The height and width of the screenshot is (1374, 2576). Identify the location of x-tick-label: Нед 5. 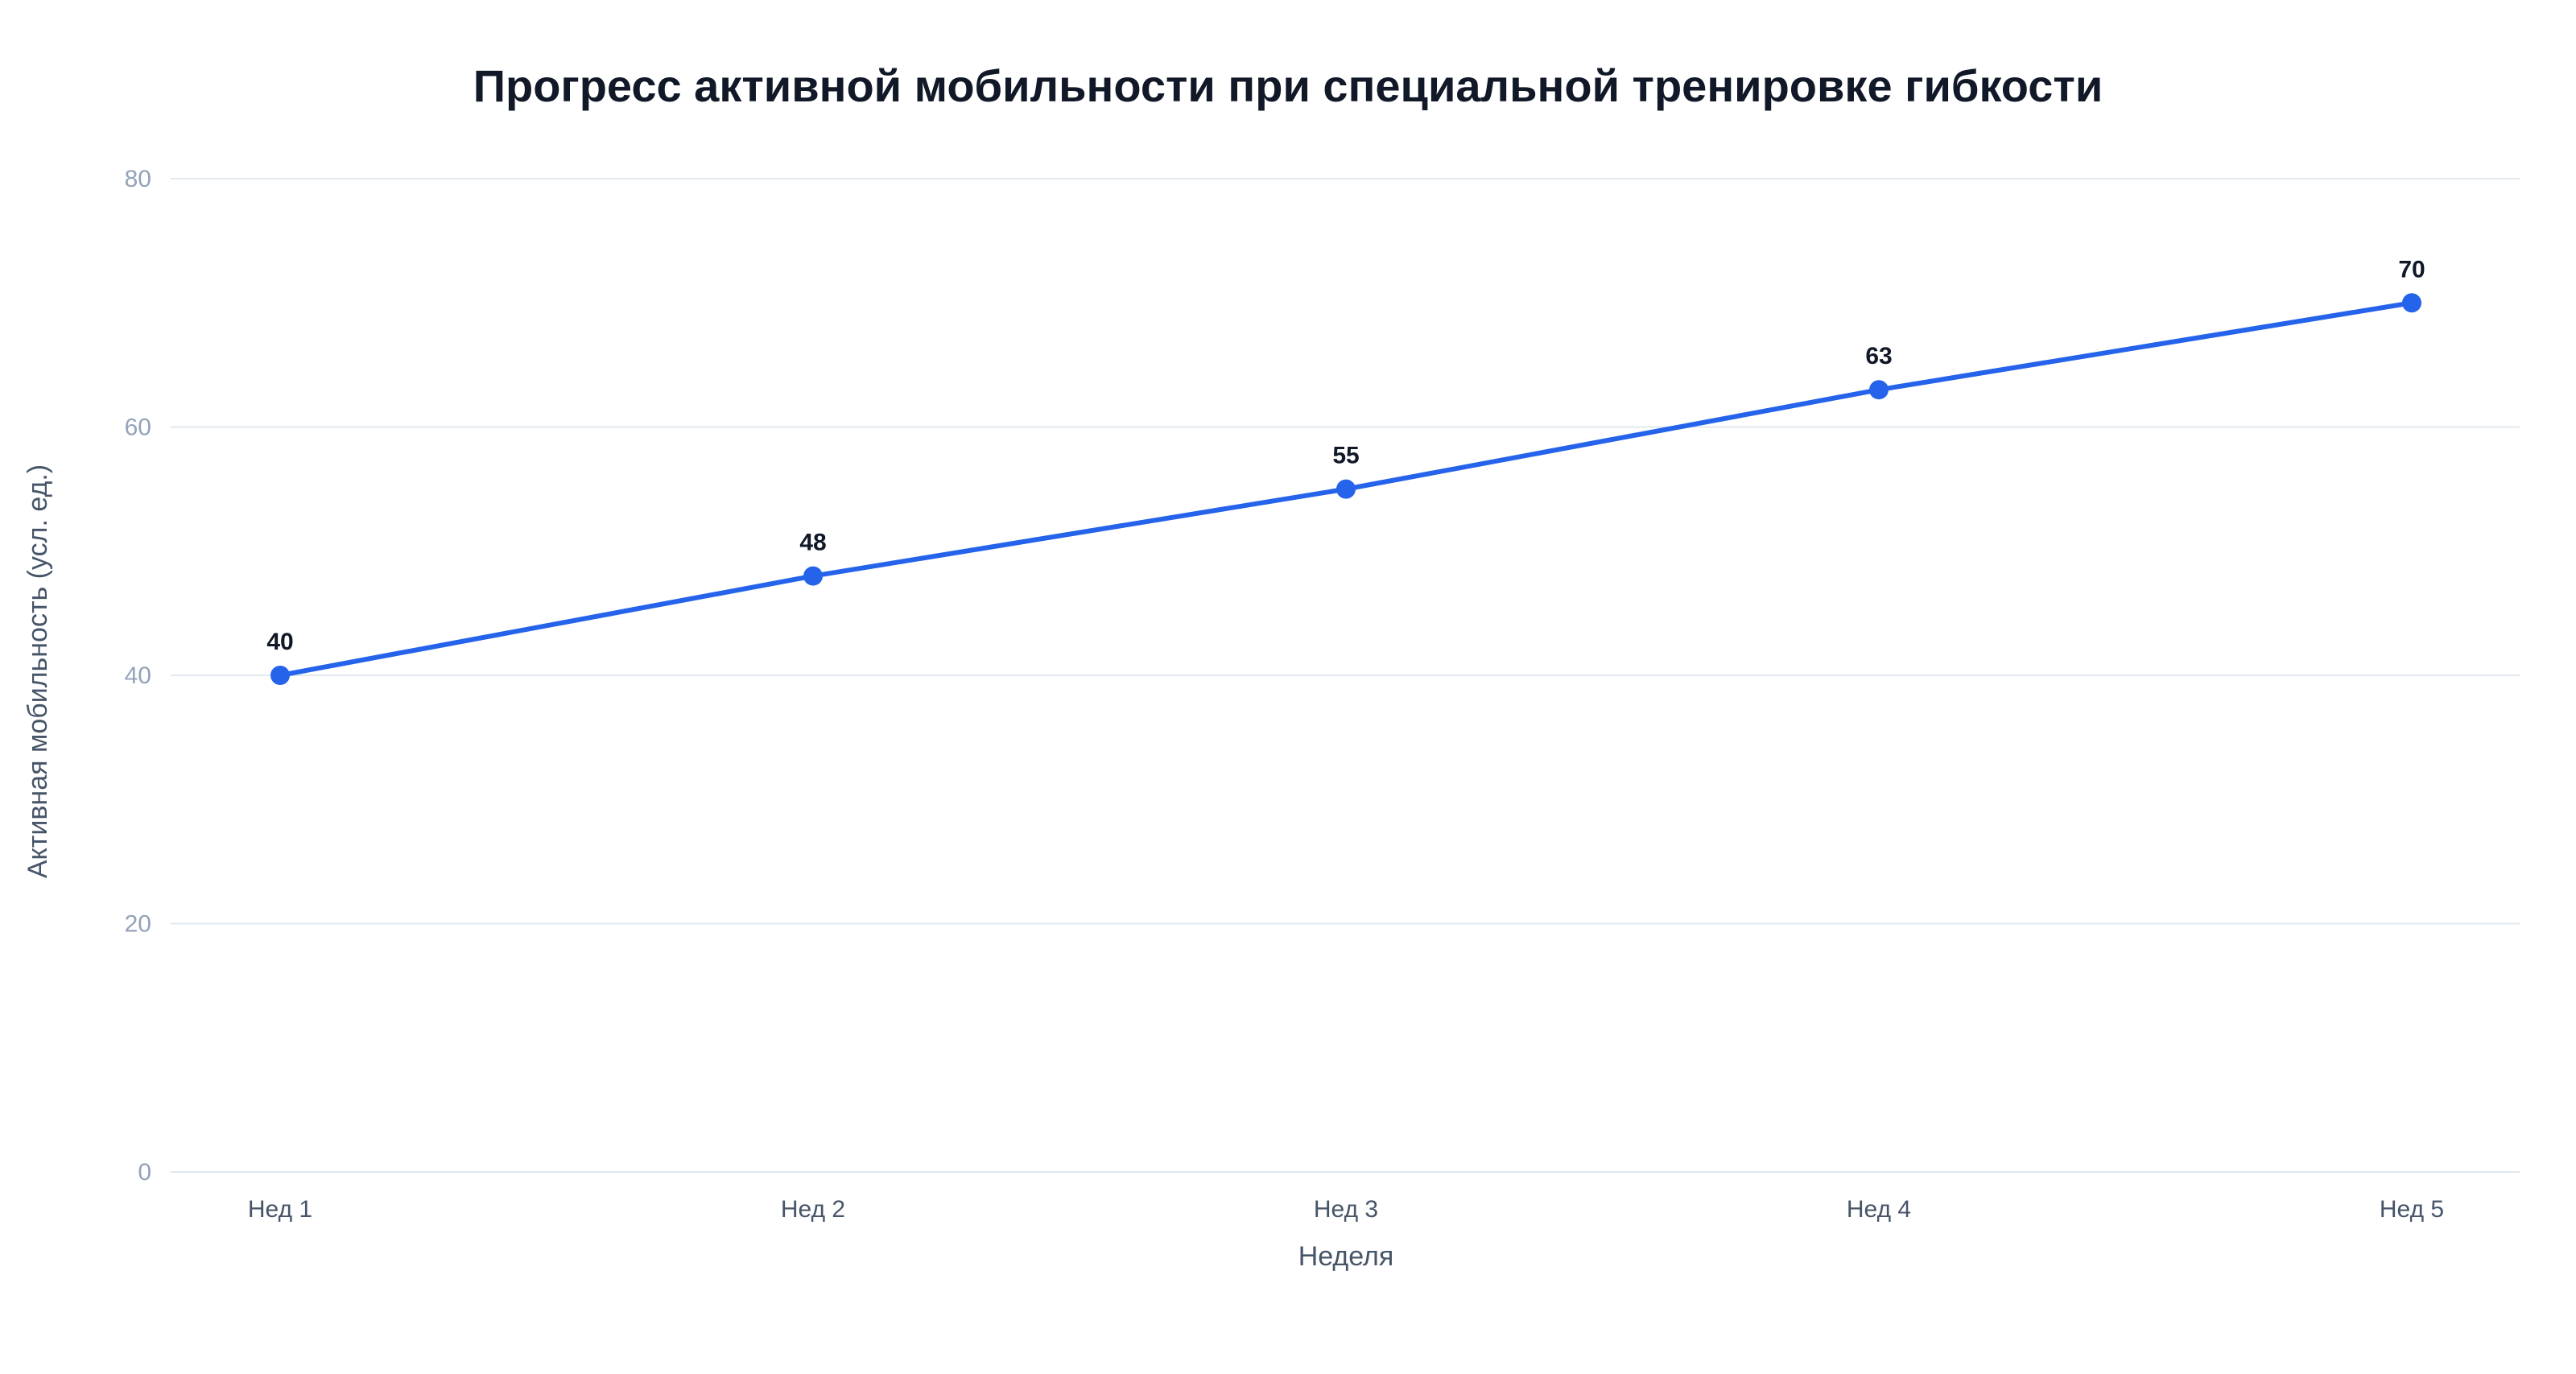
(2412, 1209).